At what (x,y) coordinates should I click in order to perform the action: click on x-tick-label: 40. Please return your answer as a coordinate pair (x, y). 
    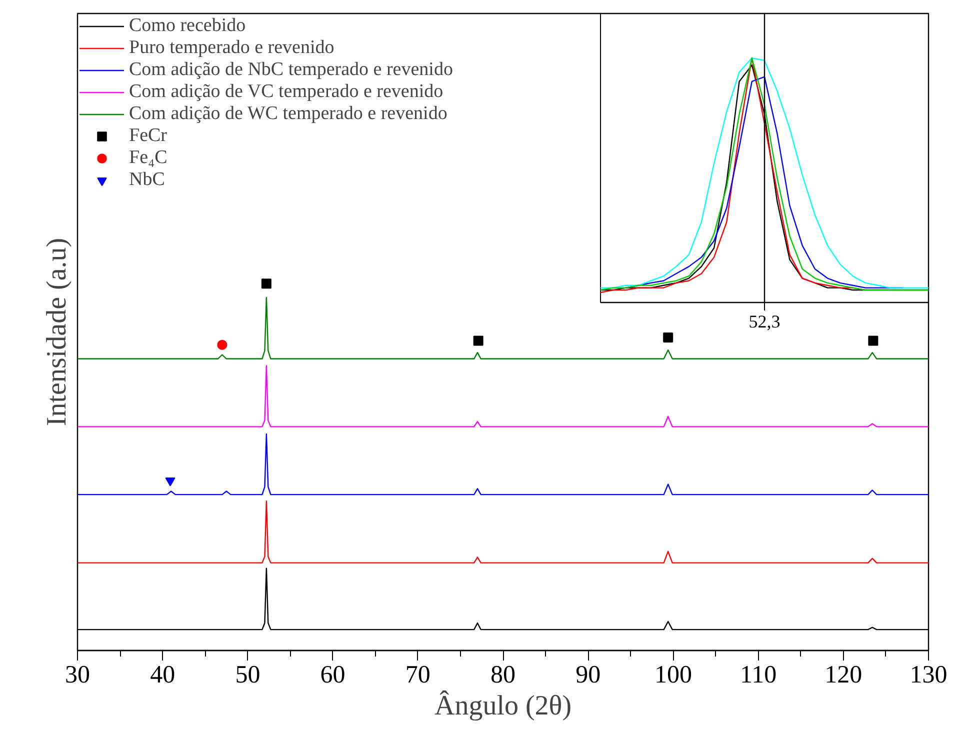
    Looking at the image, I should click on (163, 675).